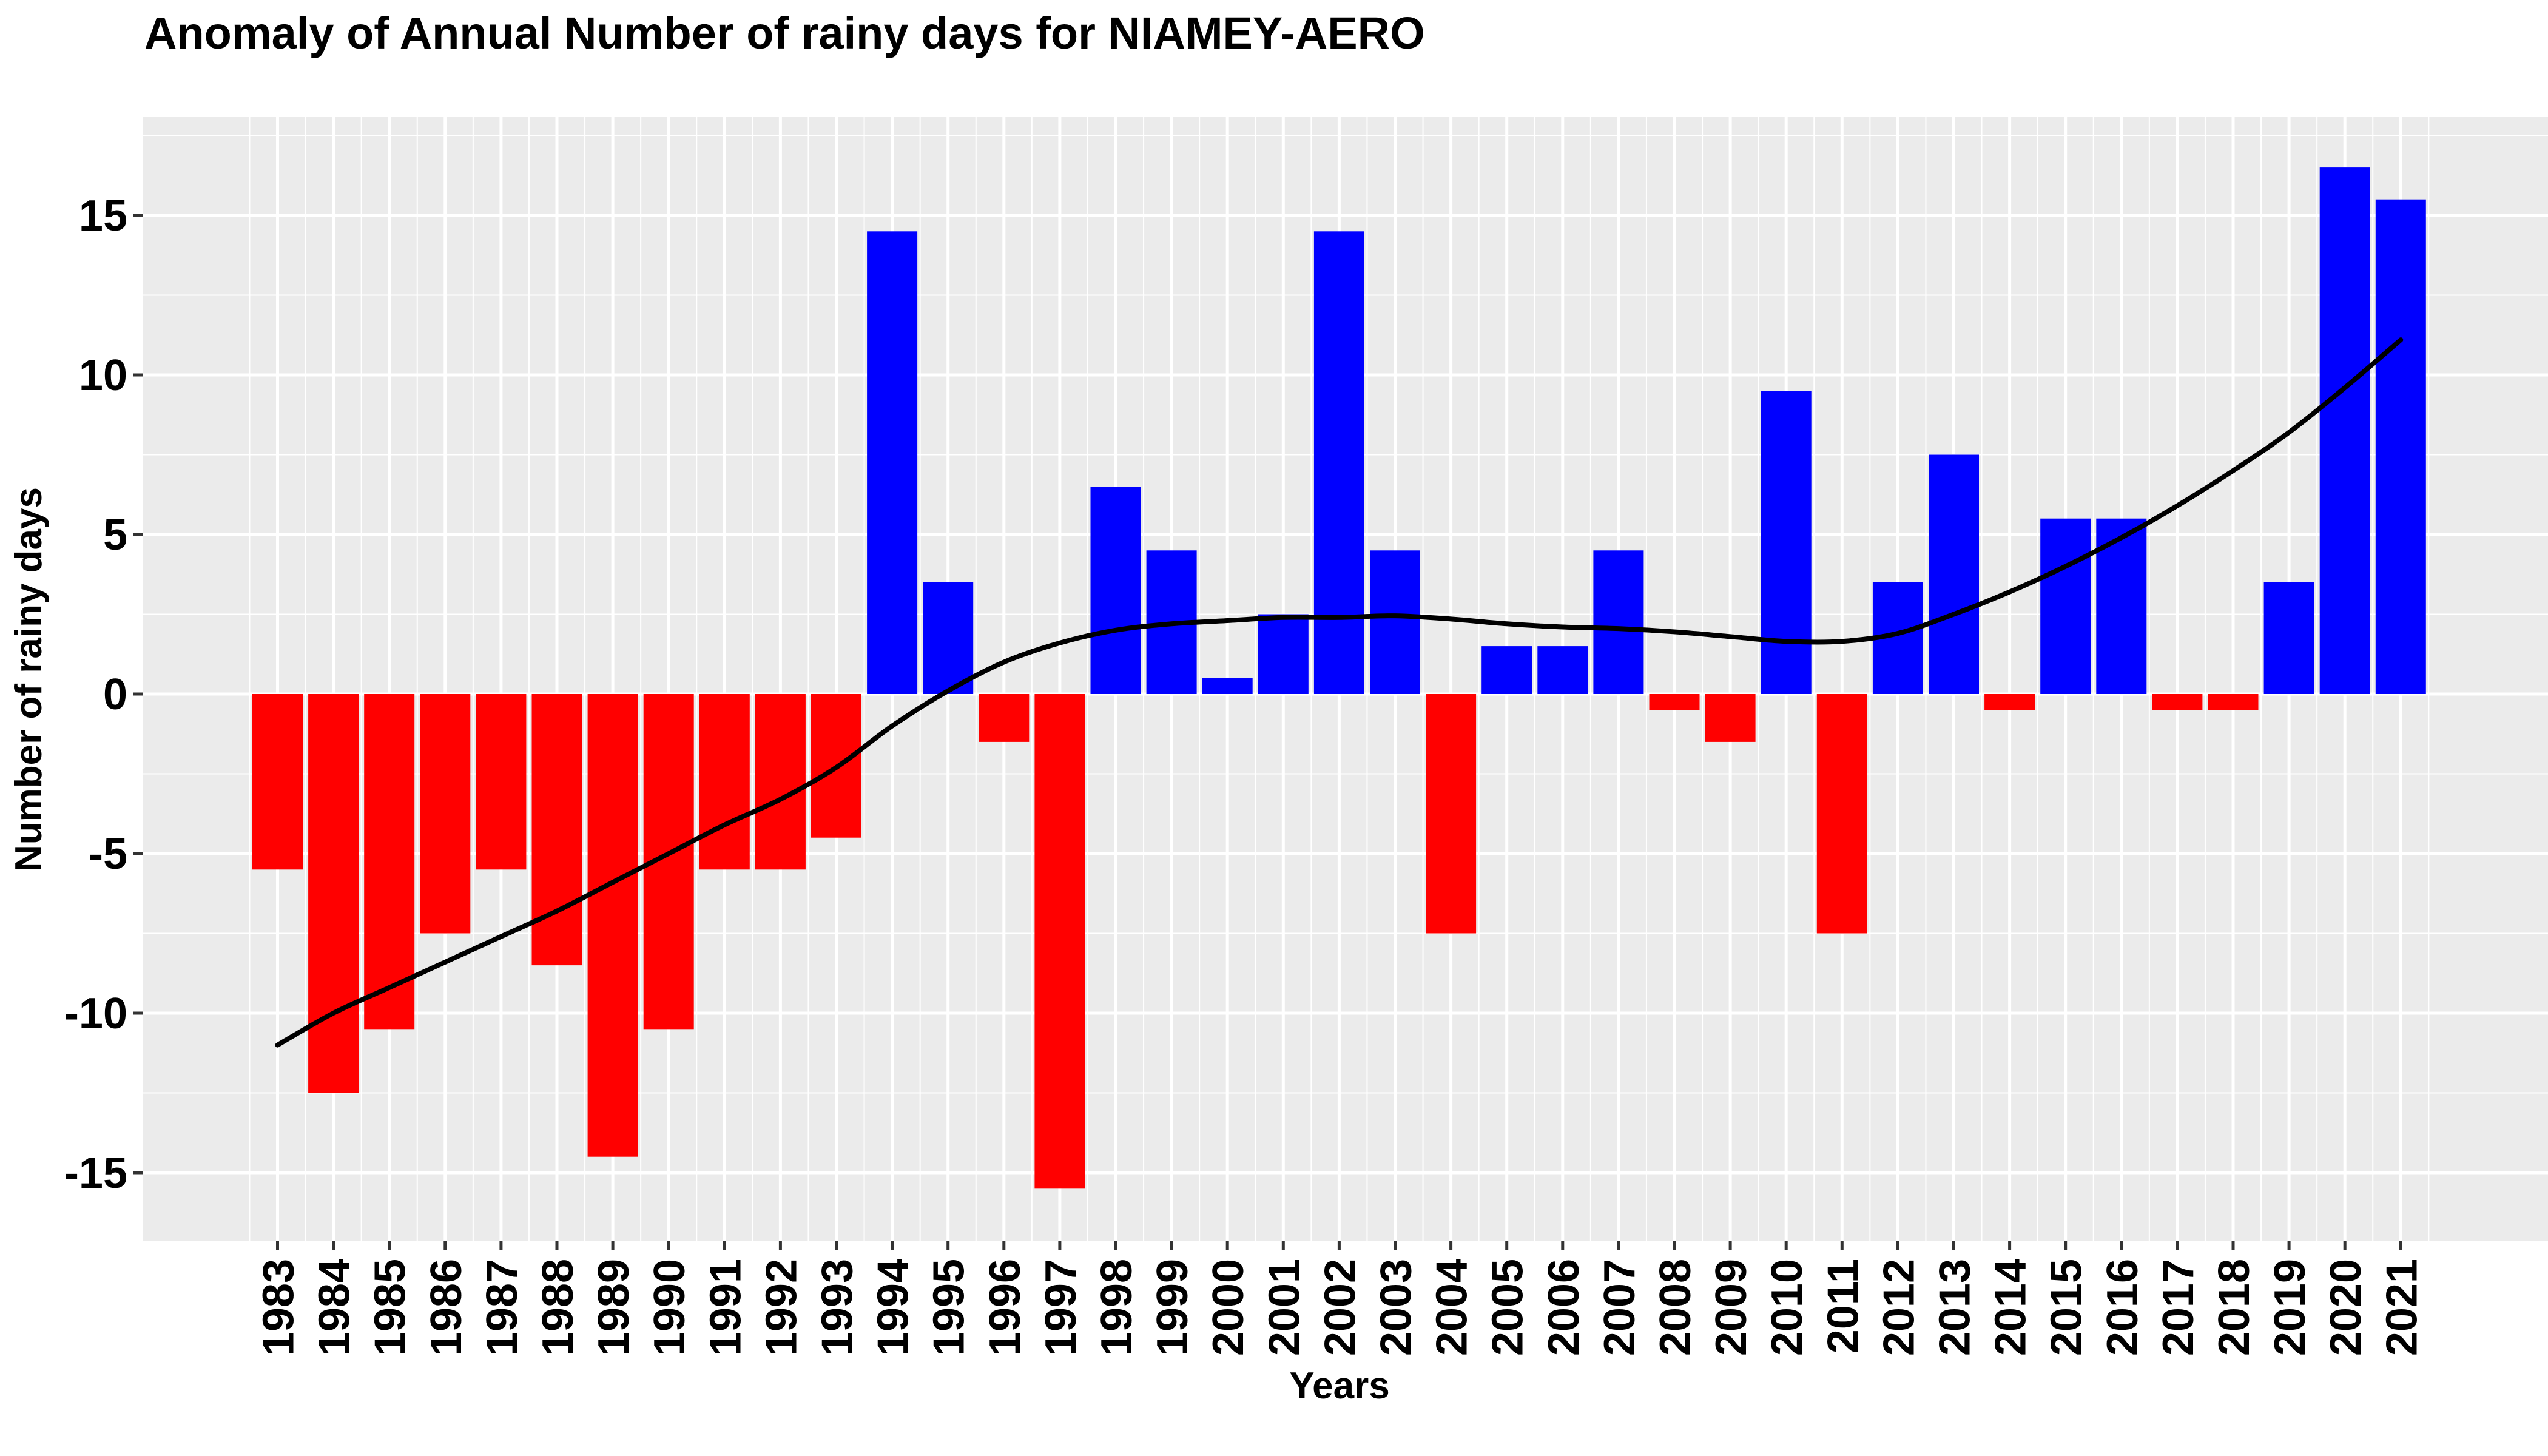 This screenshot has width=2548, height=1456. I want to click on y-tick-label: 15, so click(103, 216).